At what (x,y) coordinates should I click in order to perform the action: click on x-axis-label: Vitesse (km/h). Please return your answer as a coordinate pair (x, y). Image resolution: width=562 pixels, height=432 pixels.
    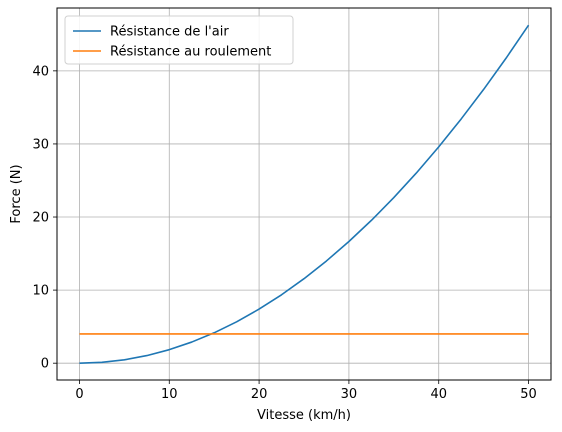
    Looking at the image, I should click on (304, 415).